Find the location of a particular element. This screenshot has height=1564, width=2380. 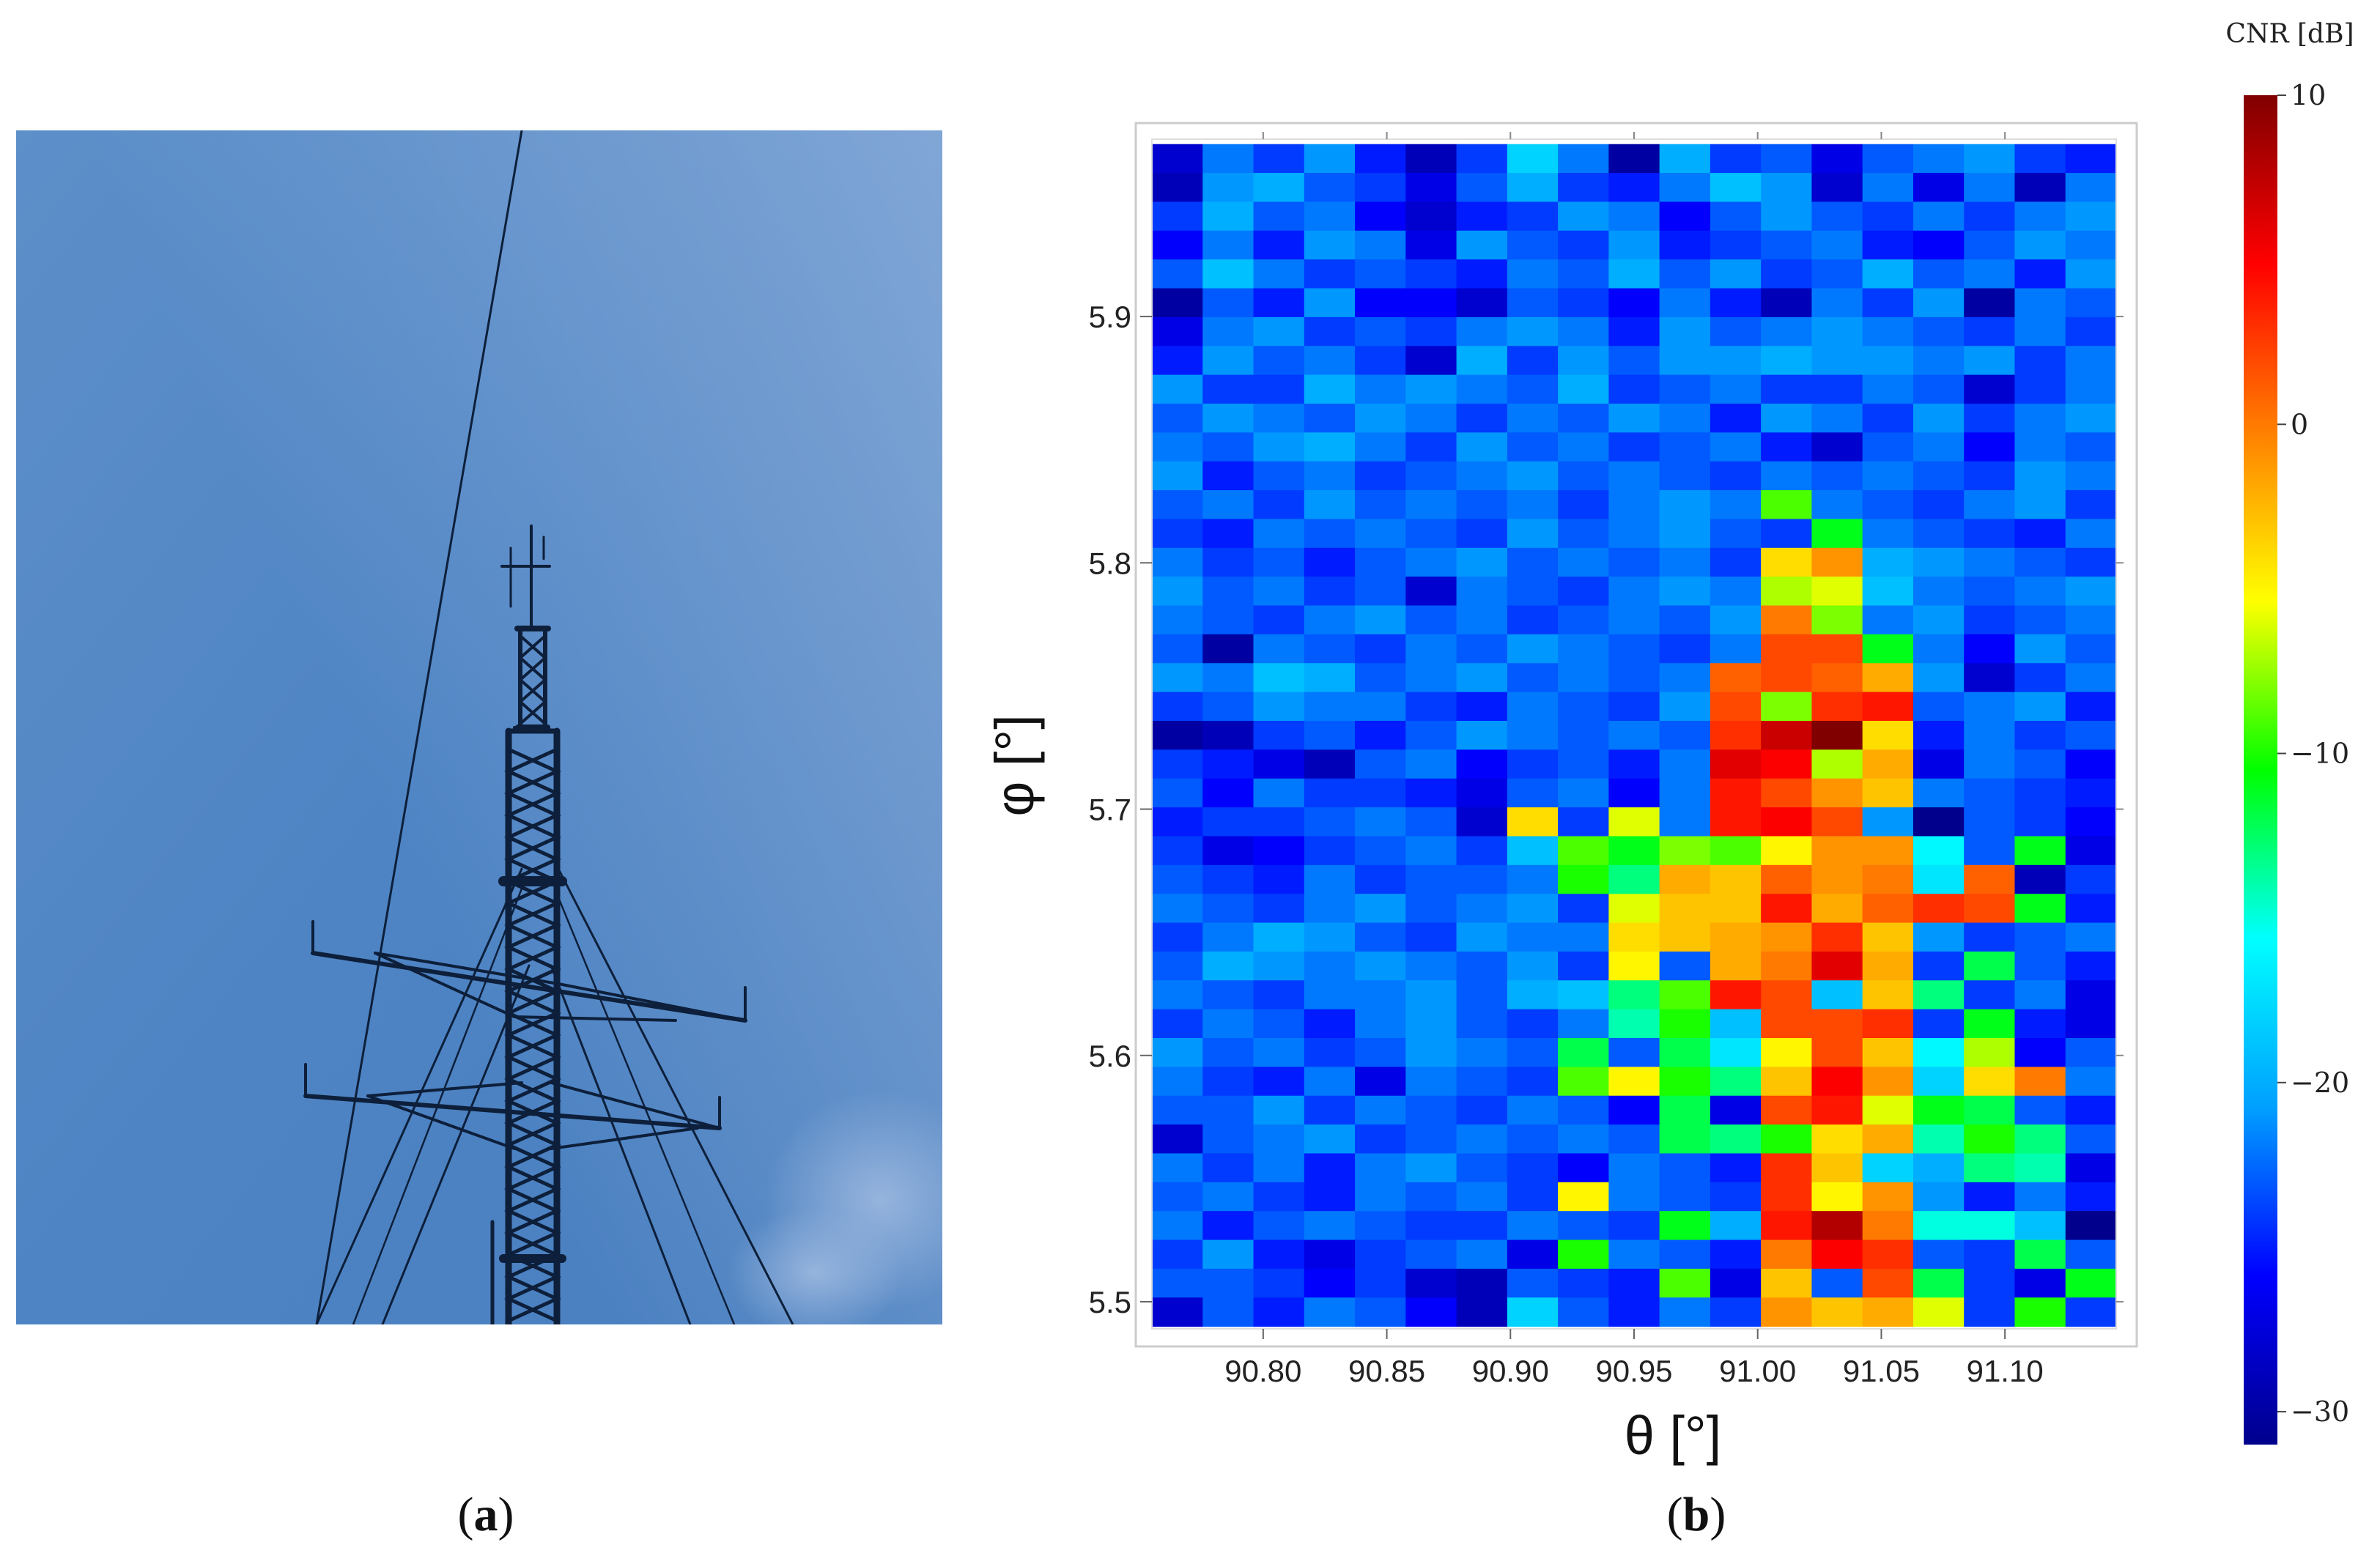

y-tick-label: 5.7 is located at coordinates (1110, 810).